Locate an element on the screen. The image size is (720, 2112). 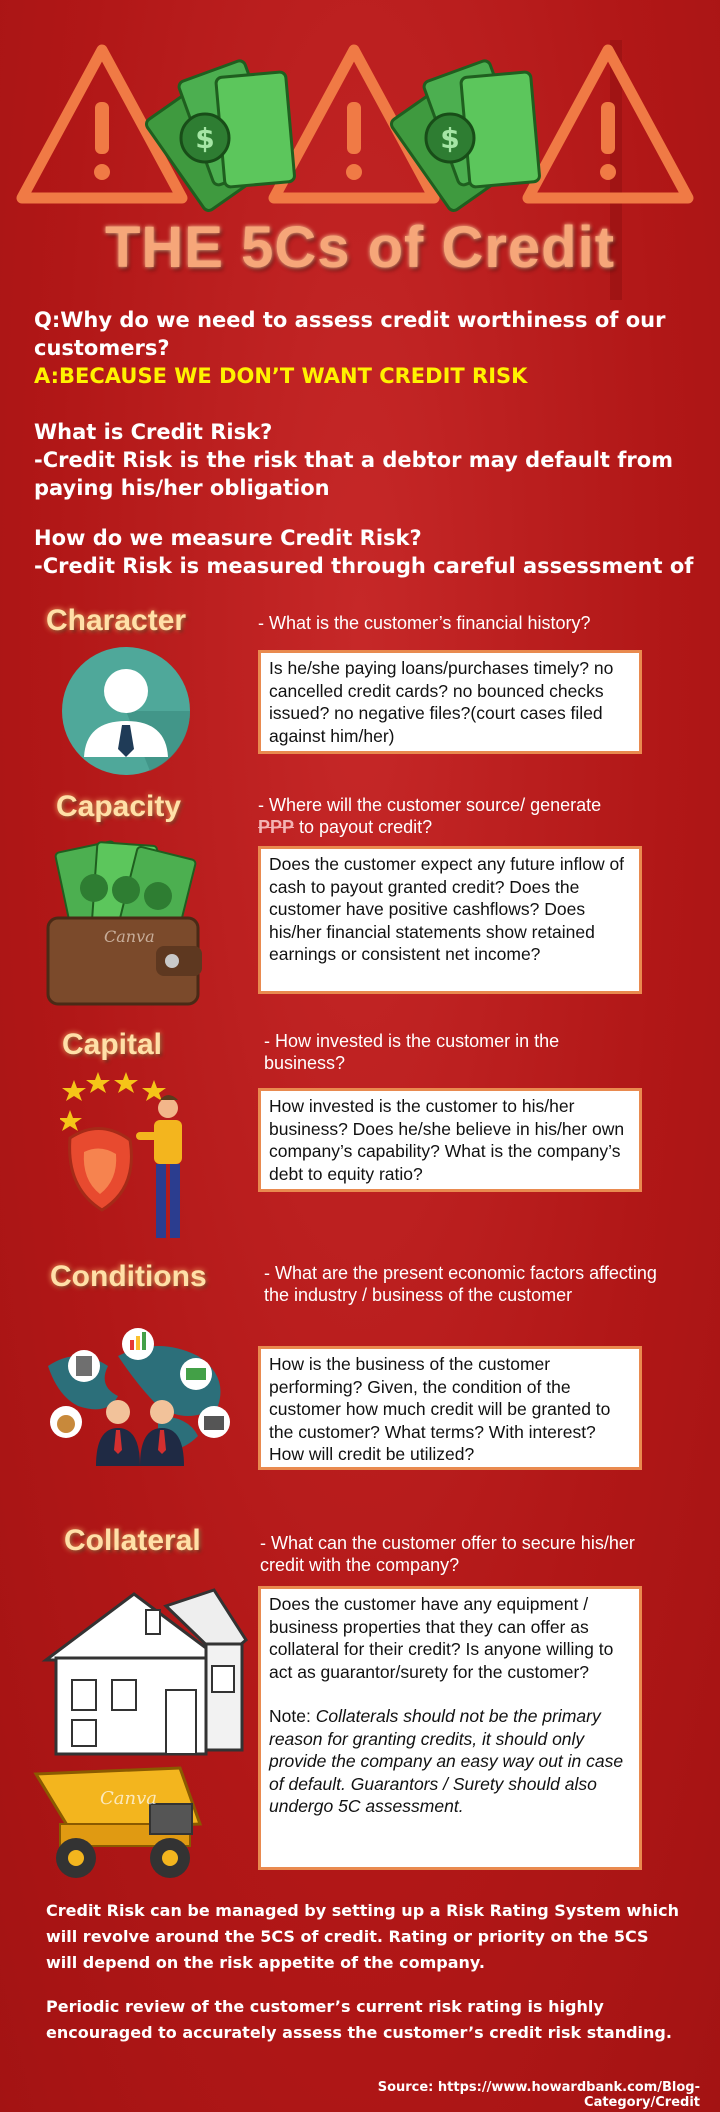
answer-text: BECAUSE WE DON’T WANT CREDIT RISK is located at coordinates (293, 376).